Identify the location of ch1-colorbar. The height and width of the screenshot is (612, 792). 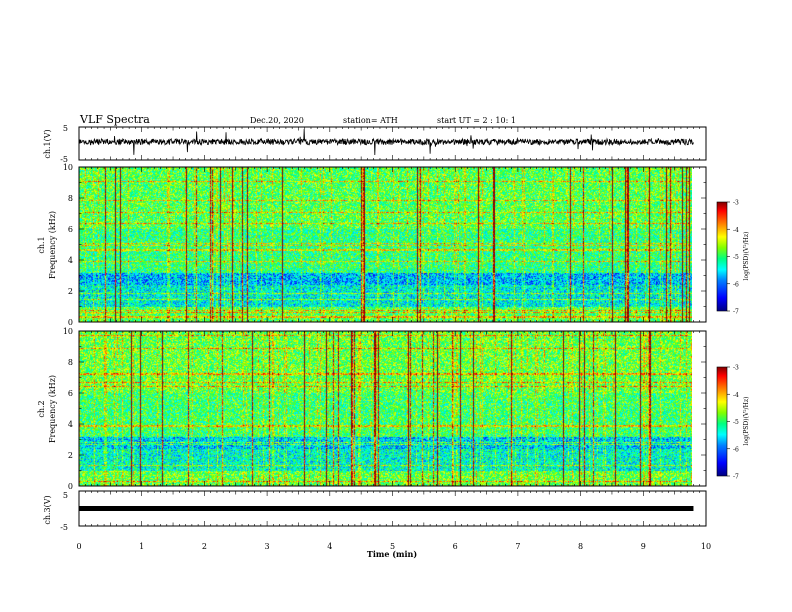
(722, 256).